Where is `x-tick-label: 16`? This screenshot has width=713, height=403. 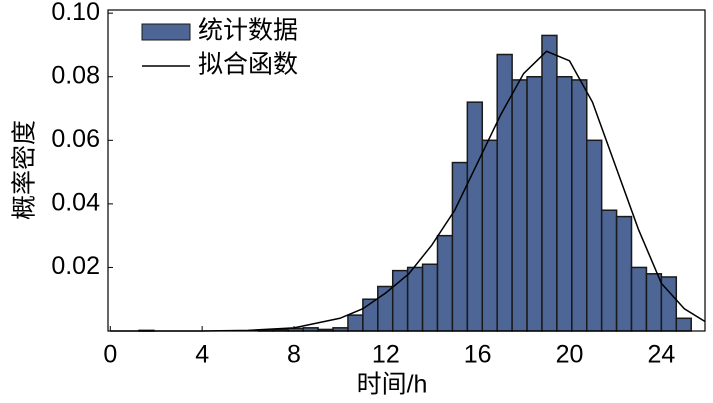
x-tick-label: 16 is located at coordinates (478, 355).